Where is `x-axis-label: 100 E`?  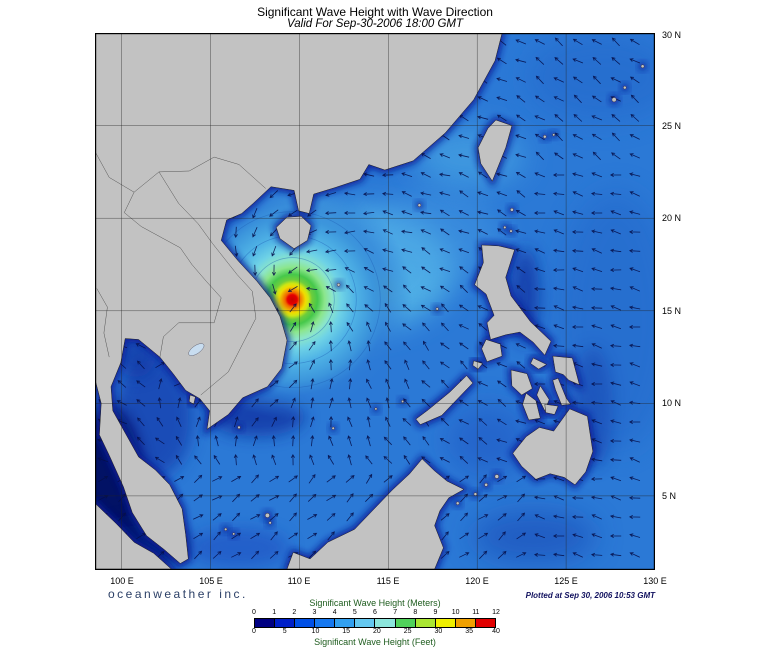 x-axis-label: 100 E is located at coordinates (122, 581).